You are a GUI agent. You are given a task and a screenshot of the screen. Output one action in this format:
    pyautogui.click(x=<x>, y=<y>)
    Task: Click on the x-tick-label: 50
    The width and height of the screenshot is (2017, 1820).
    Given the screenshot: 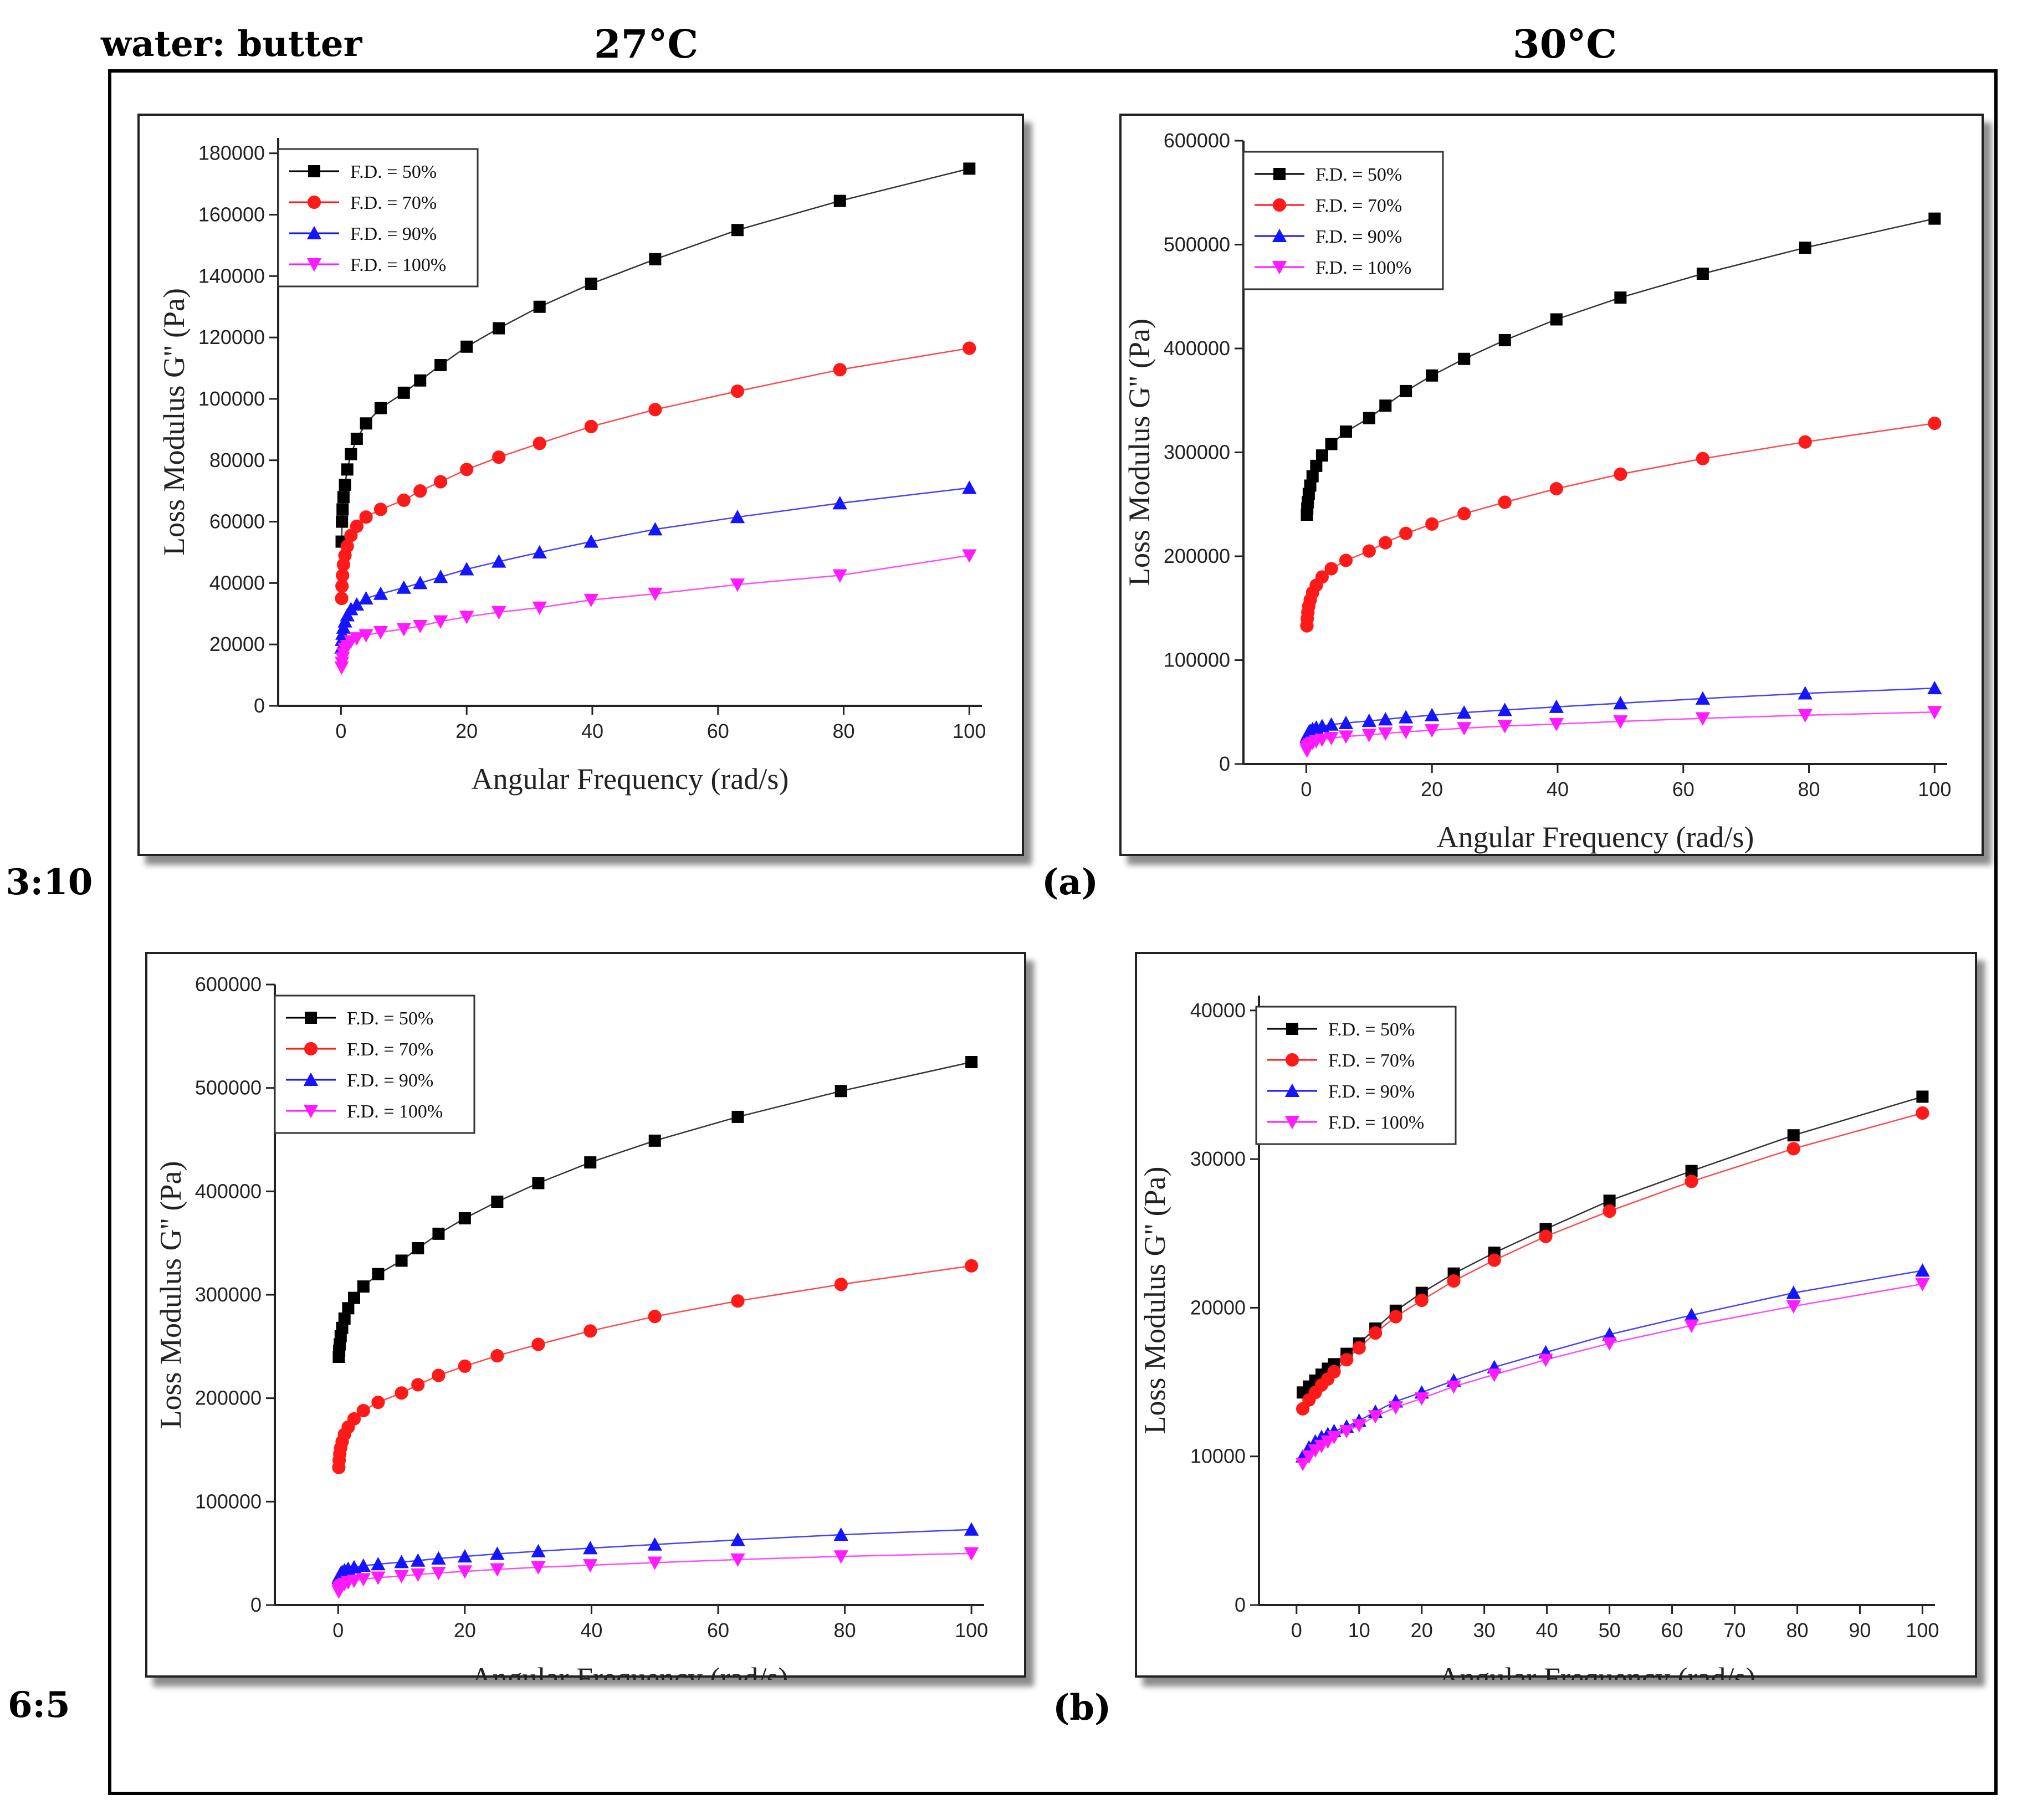 What is the action you would take?
    pyautogui.click(x=1610, y=1630)
    